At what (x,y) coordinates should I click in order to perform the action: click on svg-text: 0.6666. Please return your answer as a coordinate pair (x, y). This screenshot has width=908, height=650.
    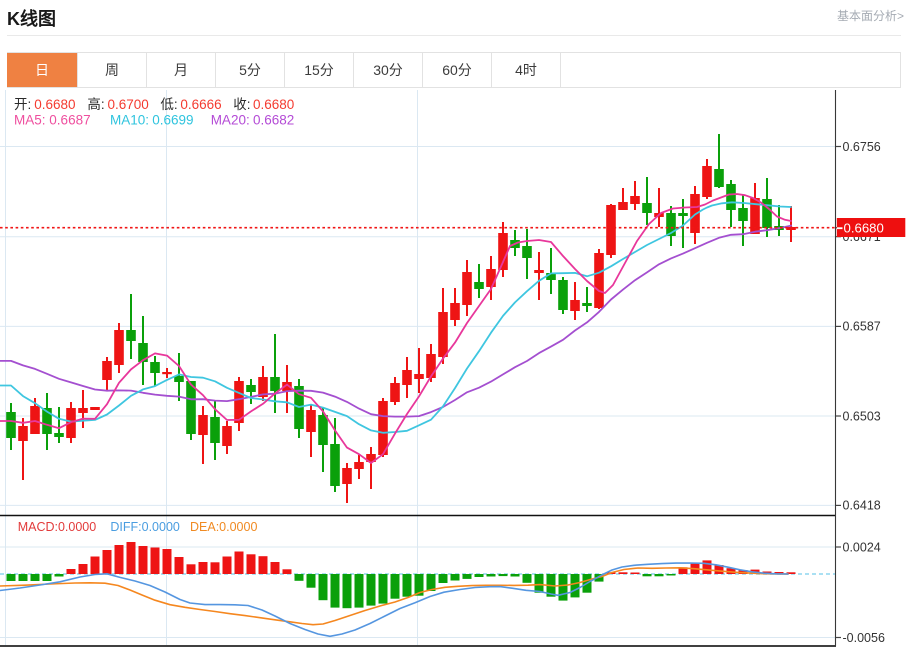
    Looking at the image, I should click on (200, 104).